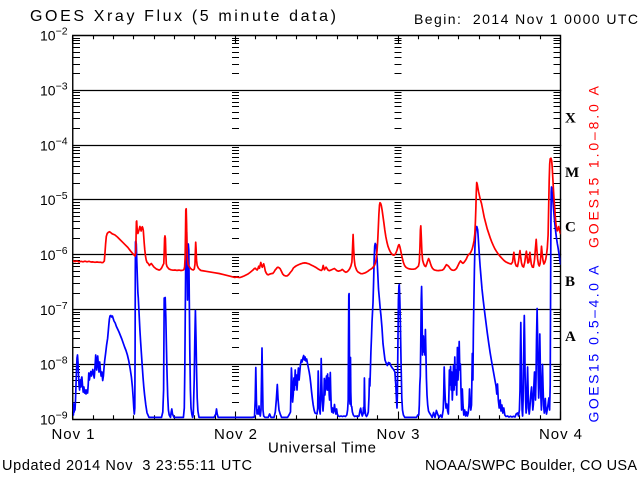 Image resolution: width=640 pixels, height=480 pixels. What do you see at coordinates (570, 228) in the screenshot?
I see `svg-text: C` at bounding box center [570, 228].